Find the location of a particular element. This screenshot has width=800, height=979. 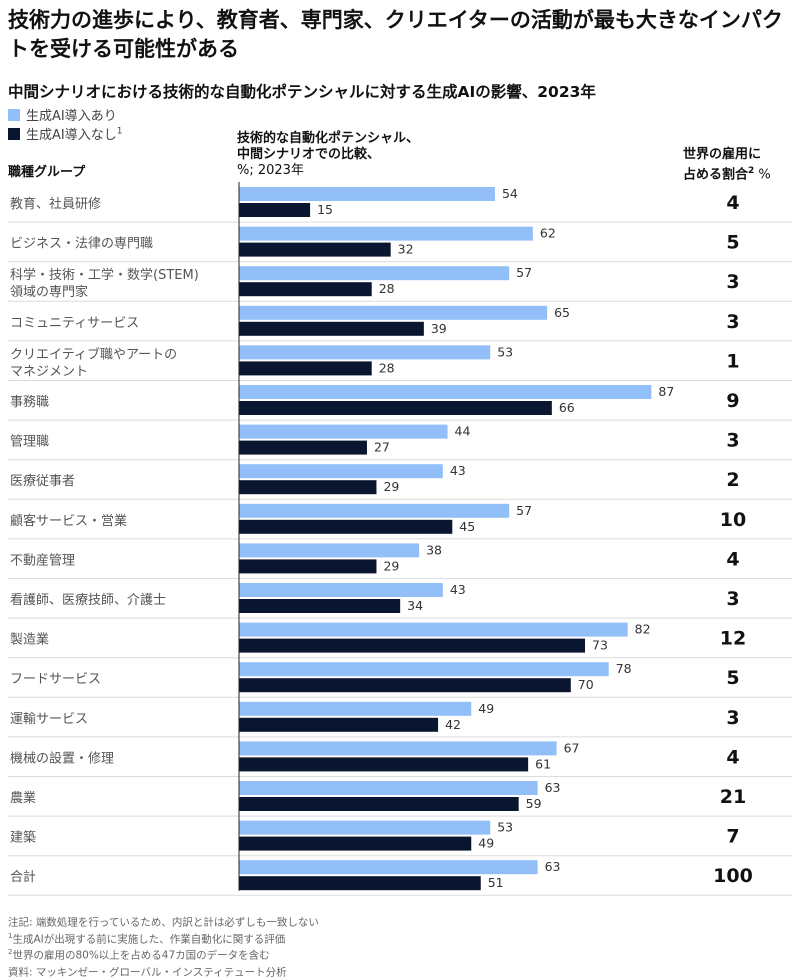

note-1: 1生成AIが出現する前に実施した、作業自動化に関する評価 is located at coordinates (163, 938).